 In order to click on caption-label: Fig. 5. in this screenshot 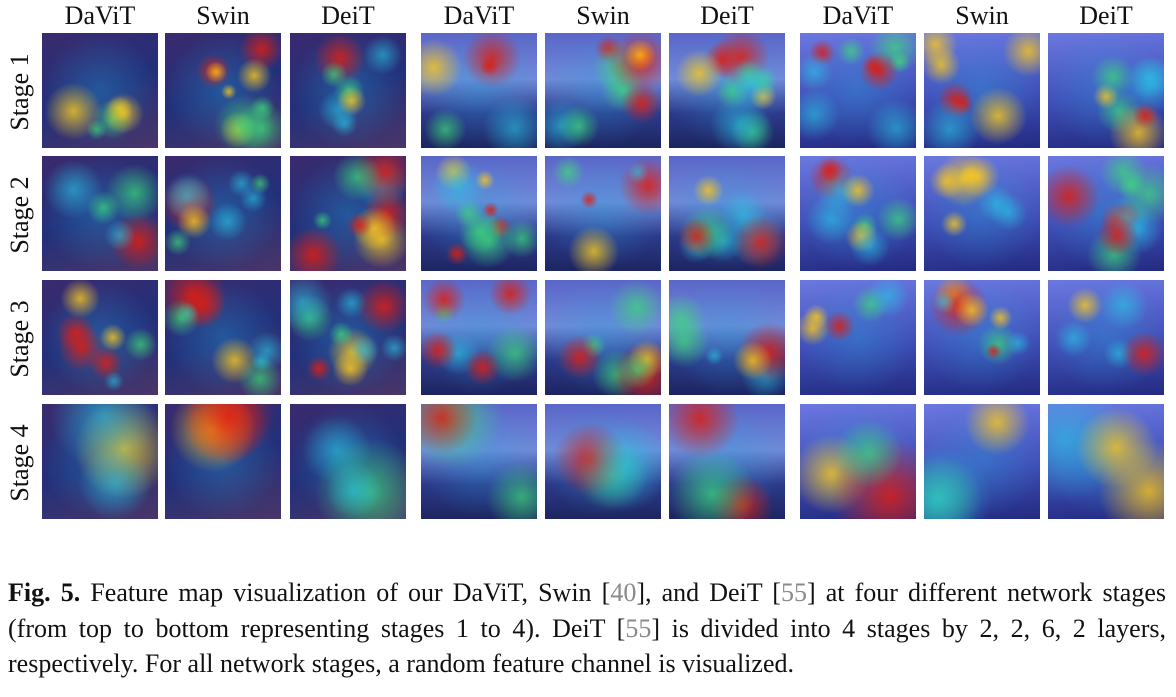, I will do `click(44, 592)`.